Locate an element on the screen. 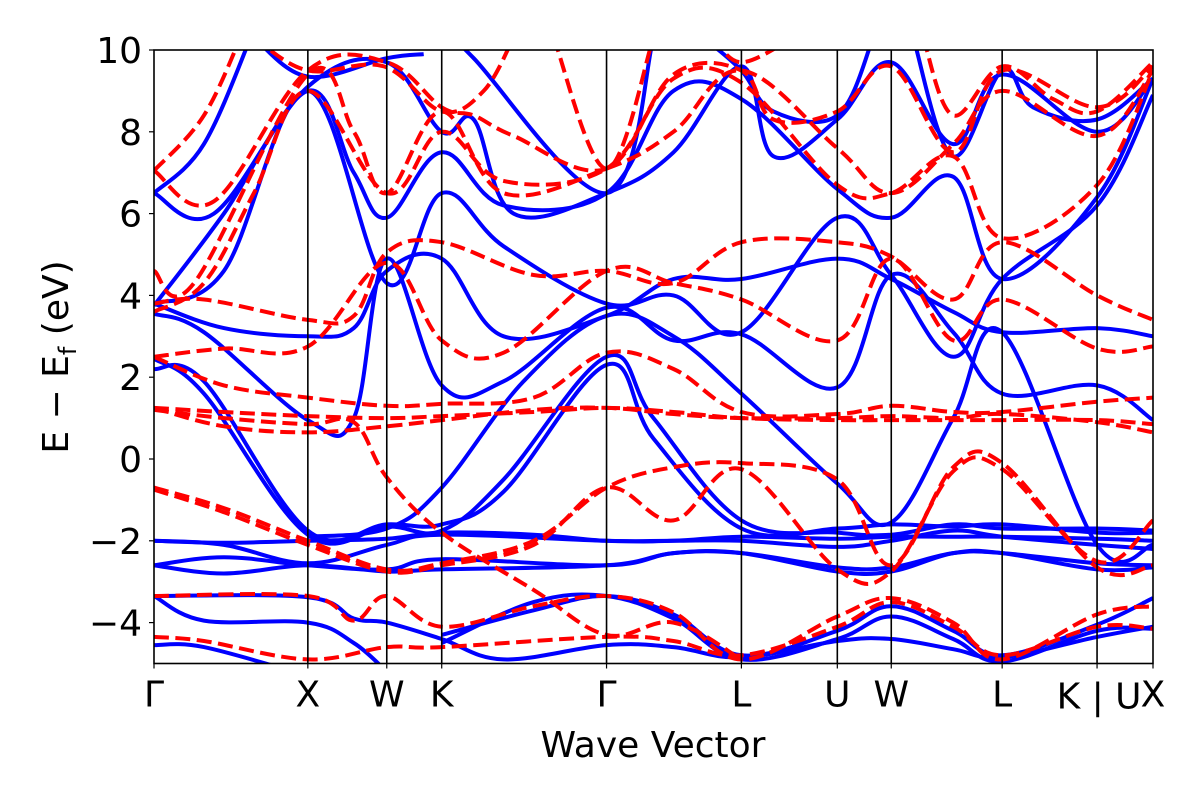 The width and height of the screenshot is (1200, 800). y-tick-label-0: −4 is located at coordinates (115, 624).